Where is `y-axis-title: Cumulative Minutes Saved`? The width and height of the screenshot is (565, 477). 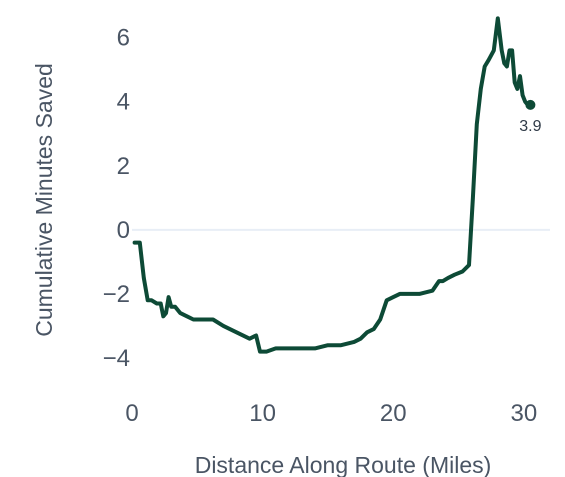 y-axis-title: Cumulative Minutes Saved is located at coordinates (44, 200).